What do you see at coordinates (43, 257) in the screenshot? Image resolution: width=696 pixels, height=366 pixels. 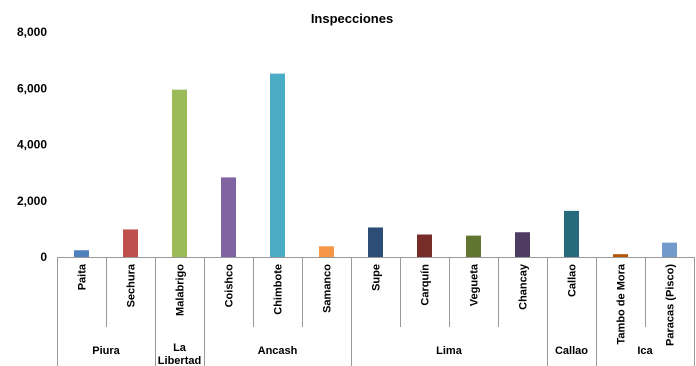 I see `y-tick-label: 0` at bounding box center [43, 257].